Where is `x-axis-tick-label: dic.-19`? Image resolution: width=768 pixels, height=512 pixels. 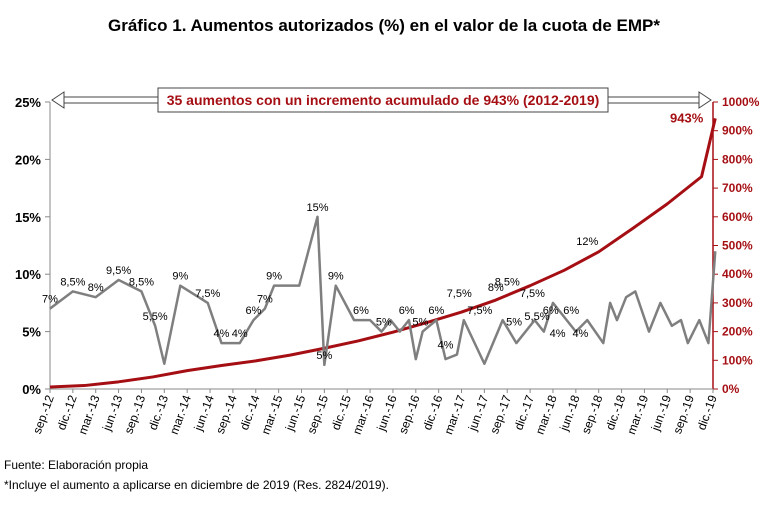 x-axis-tick-label: dic.-19 is located at coordinates (707, 412).